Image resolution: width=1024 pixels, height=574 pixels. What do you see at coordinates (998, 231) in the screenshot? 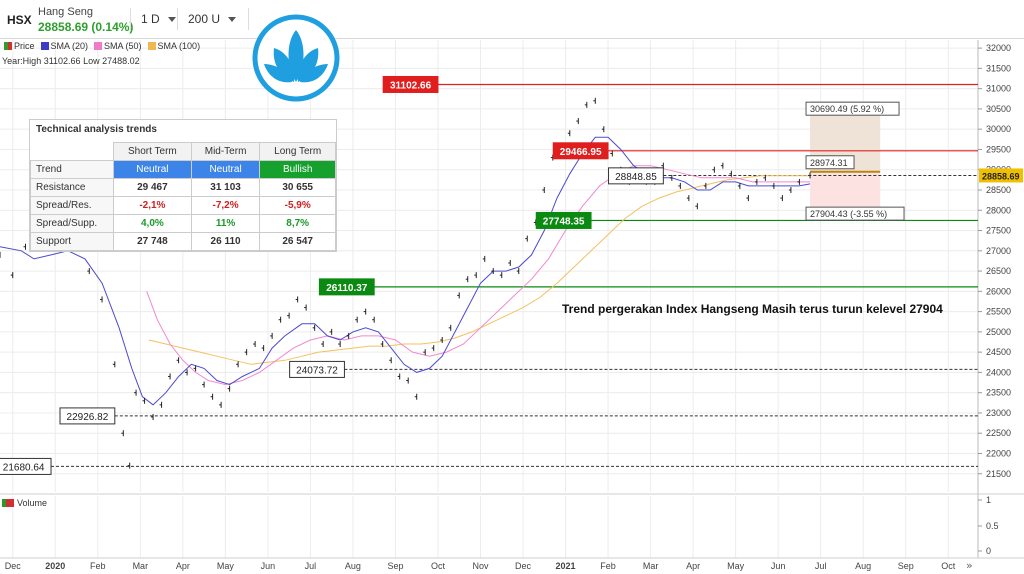
I see `y-tick-label: 27500` at bounding box center [998, 231].